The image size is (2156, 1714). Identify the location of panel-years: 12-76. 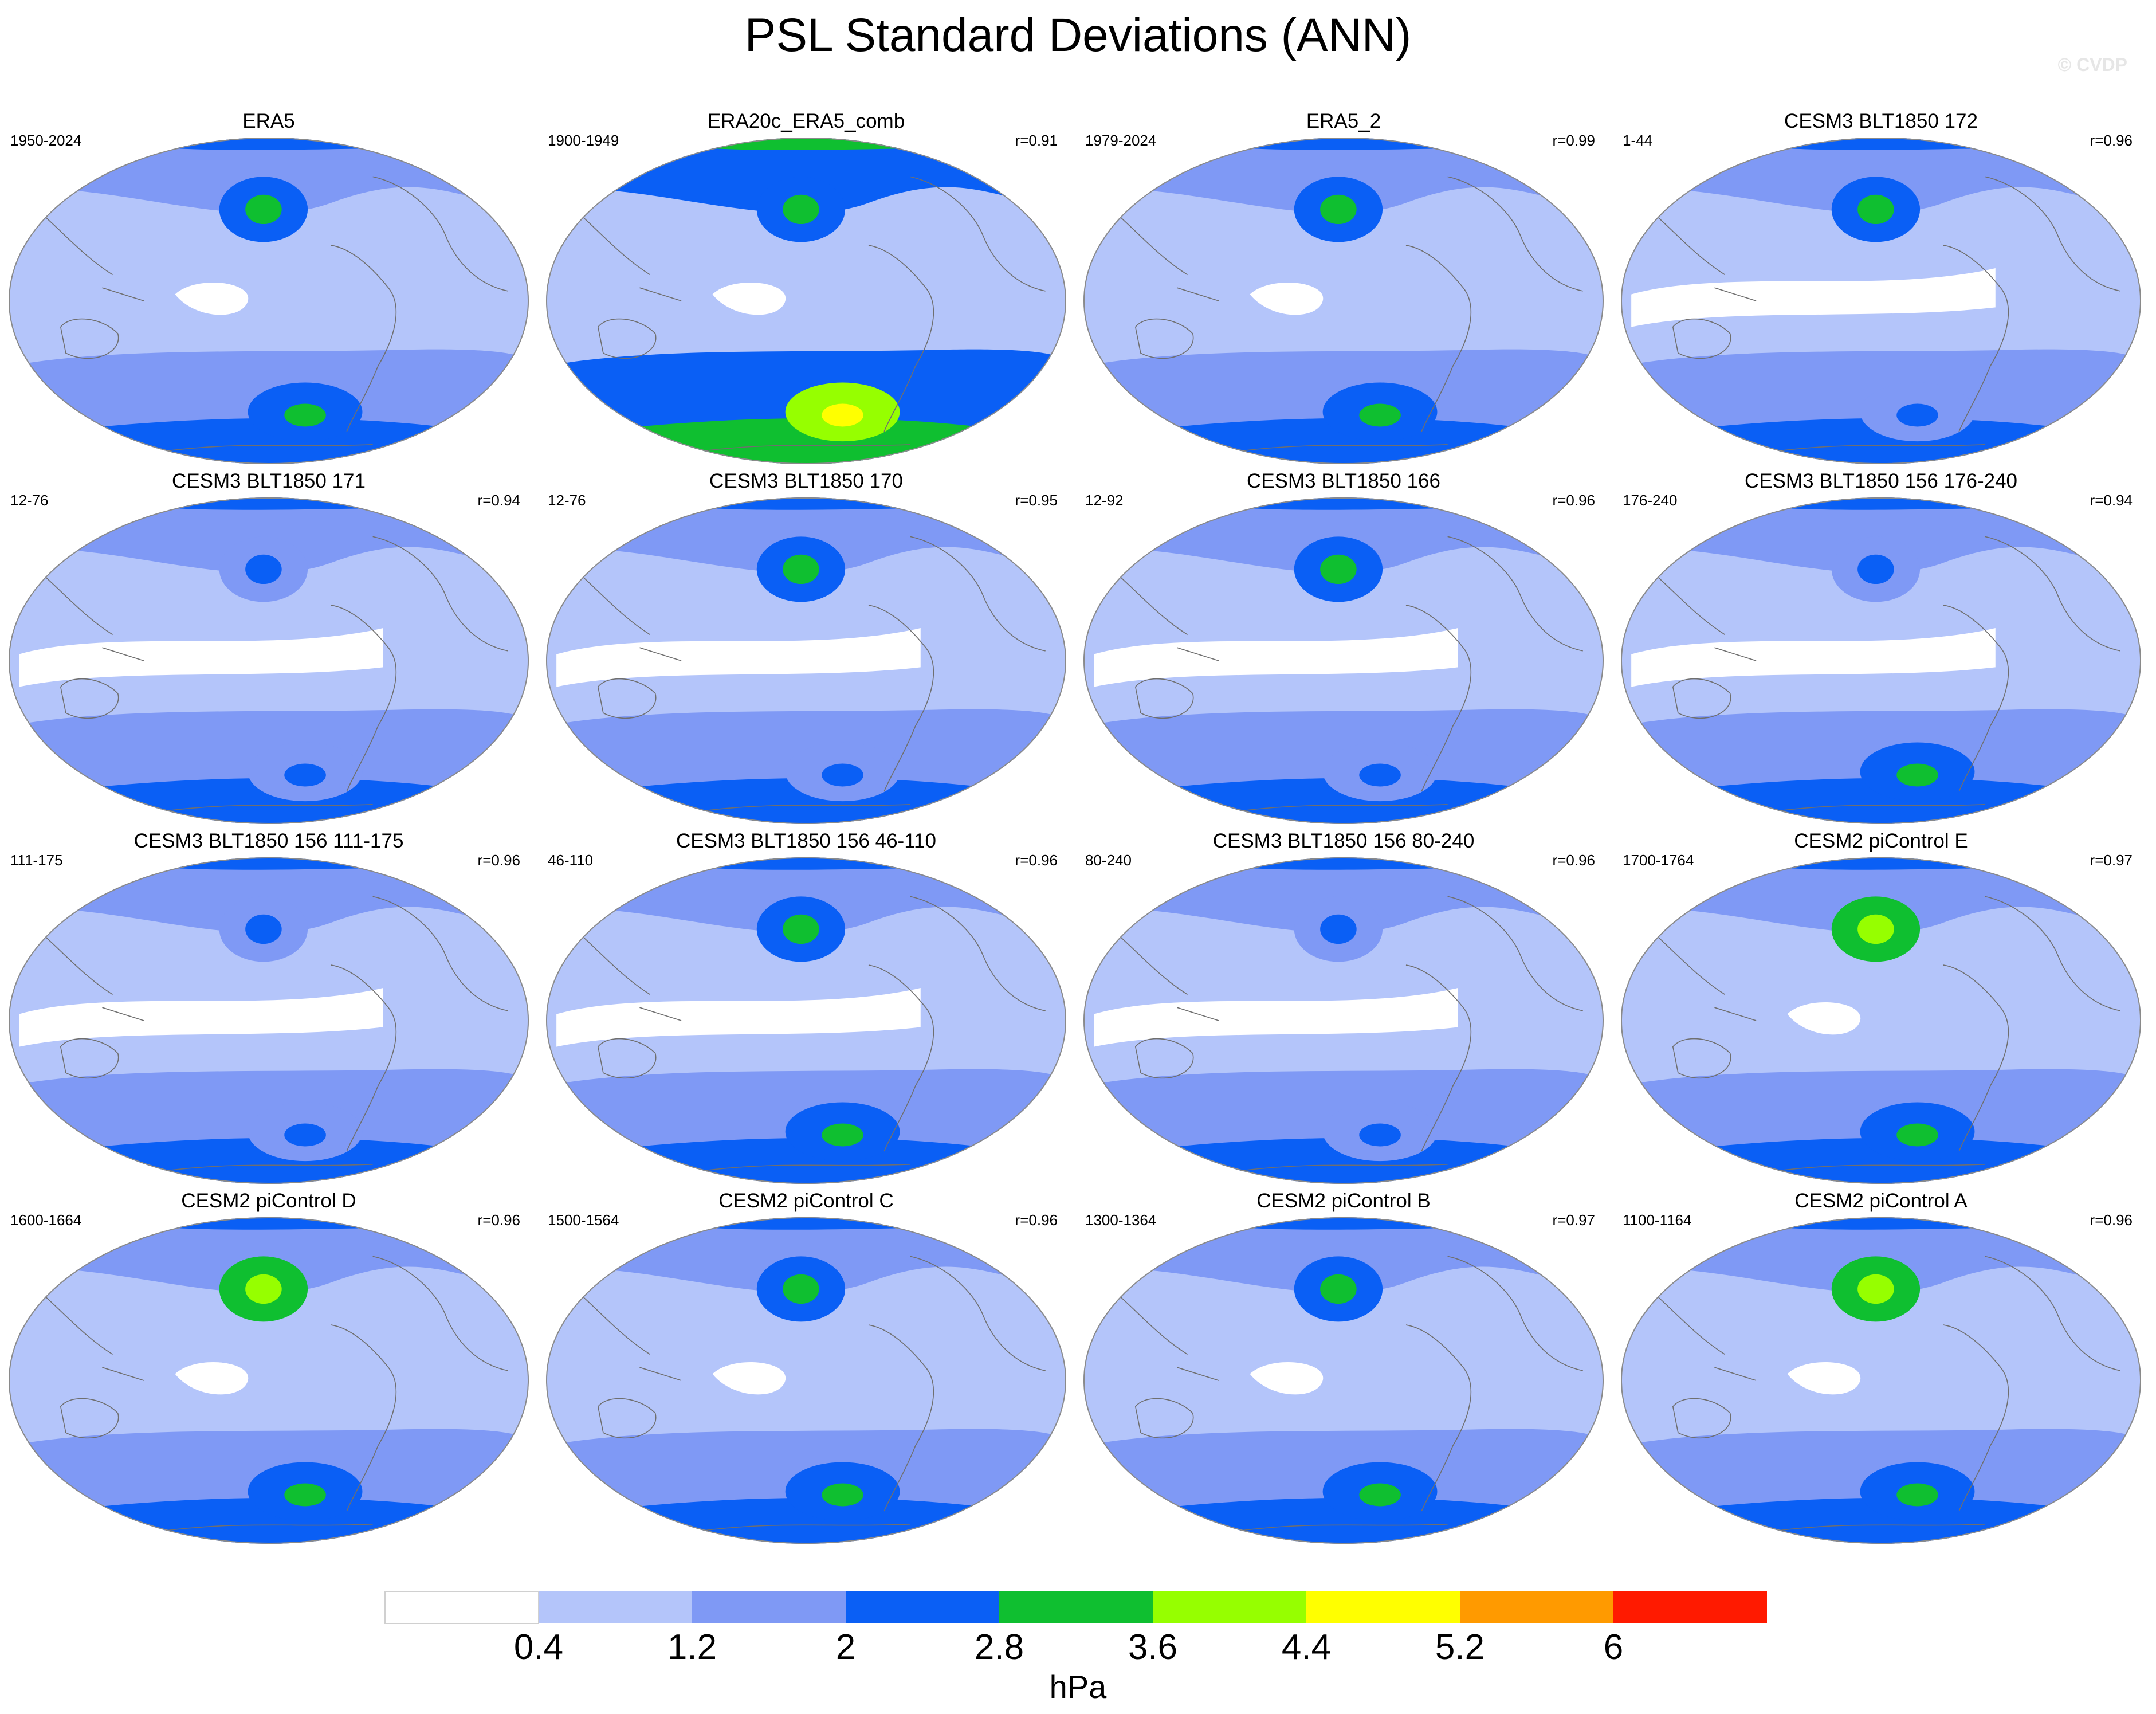
(29, 500).